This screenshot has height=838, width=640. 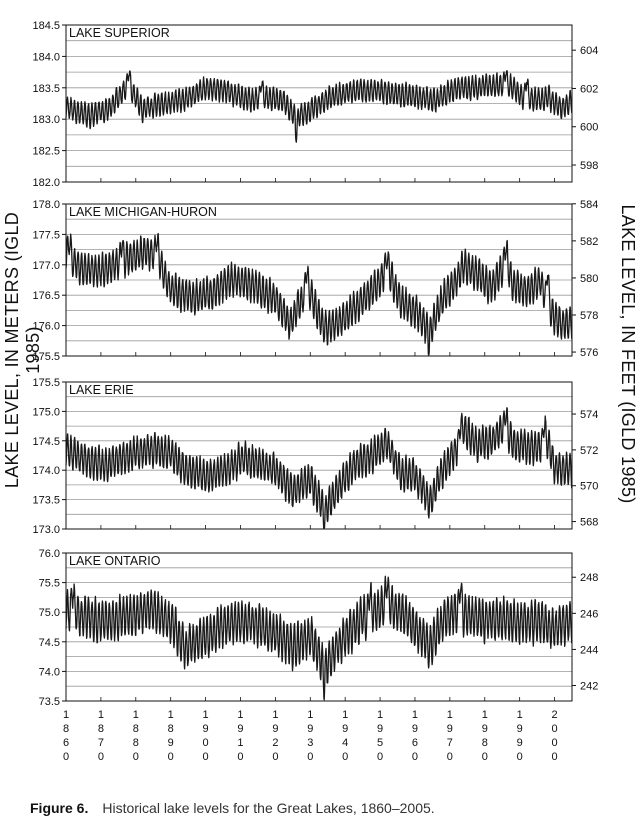 What do you see at coordinates (589, 128) in the screenshot?
I see `y-tick-label-right: 600` at bounding box center [589, 128].